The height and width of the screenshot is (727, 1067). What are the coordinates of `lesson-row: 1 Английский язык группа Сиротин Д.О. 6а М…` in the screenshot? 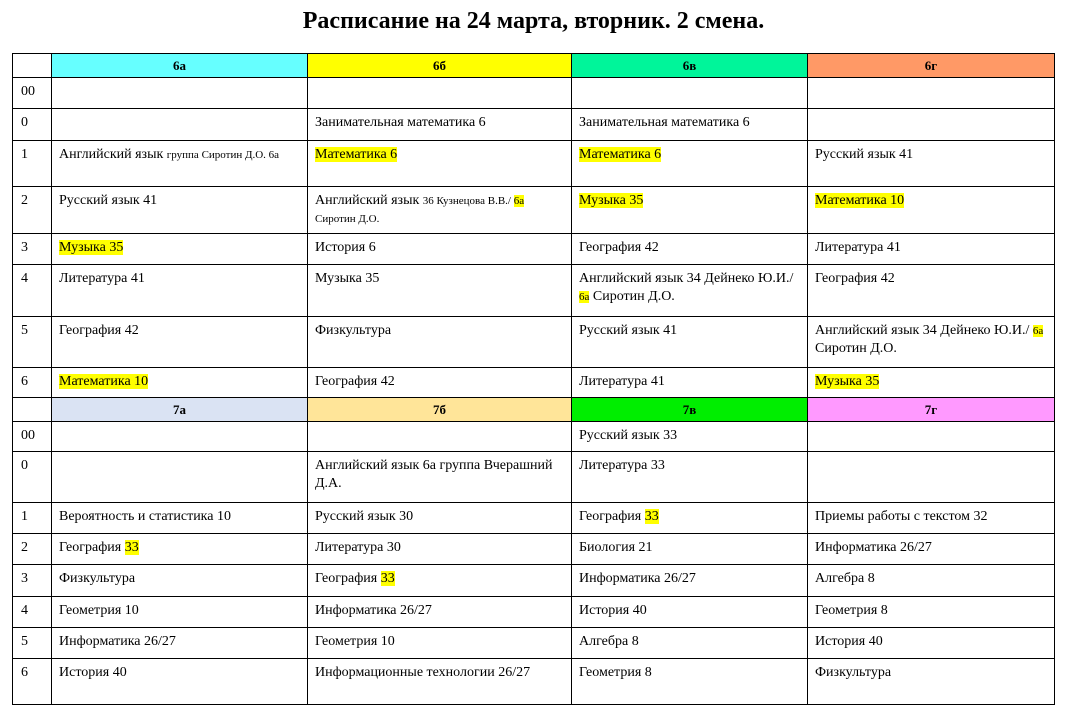 It's located at (533, 163).